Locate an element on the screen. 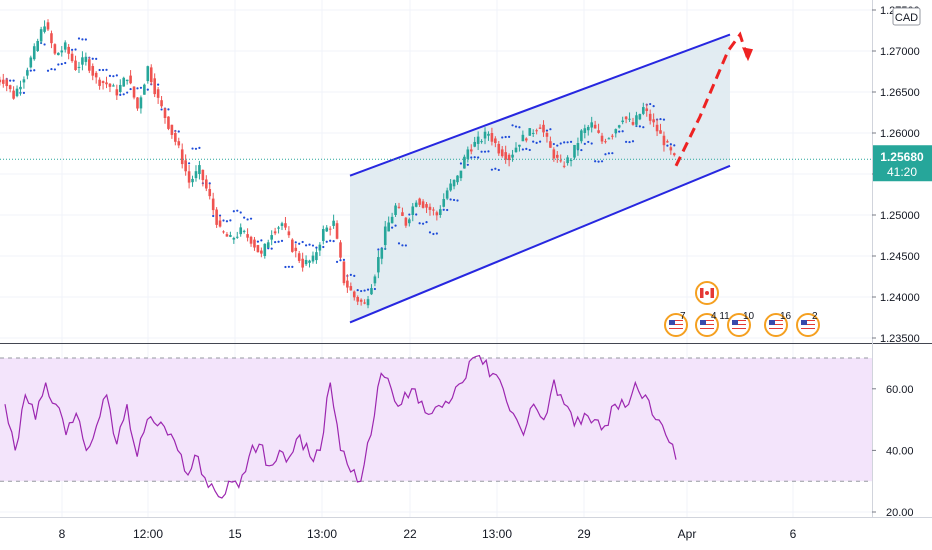 The height and width of the screenshot is (550, 932). channel-upper-line is located at coordinates (540, 105).